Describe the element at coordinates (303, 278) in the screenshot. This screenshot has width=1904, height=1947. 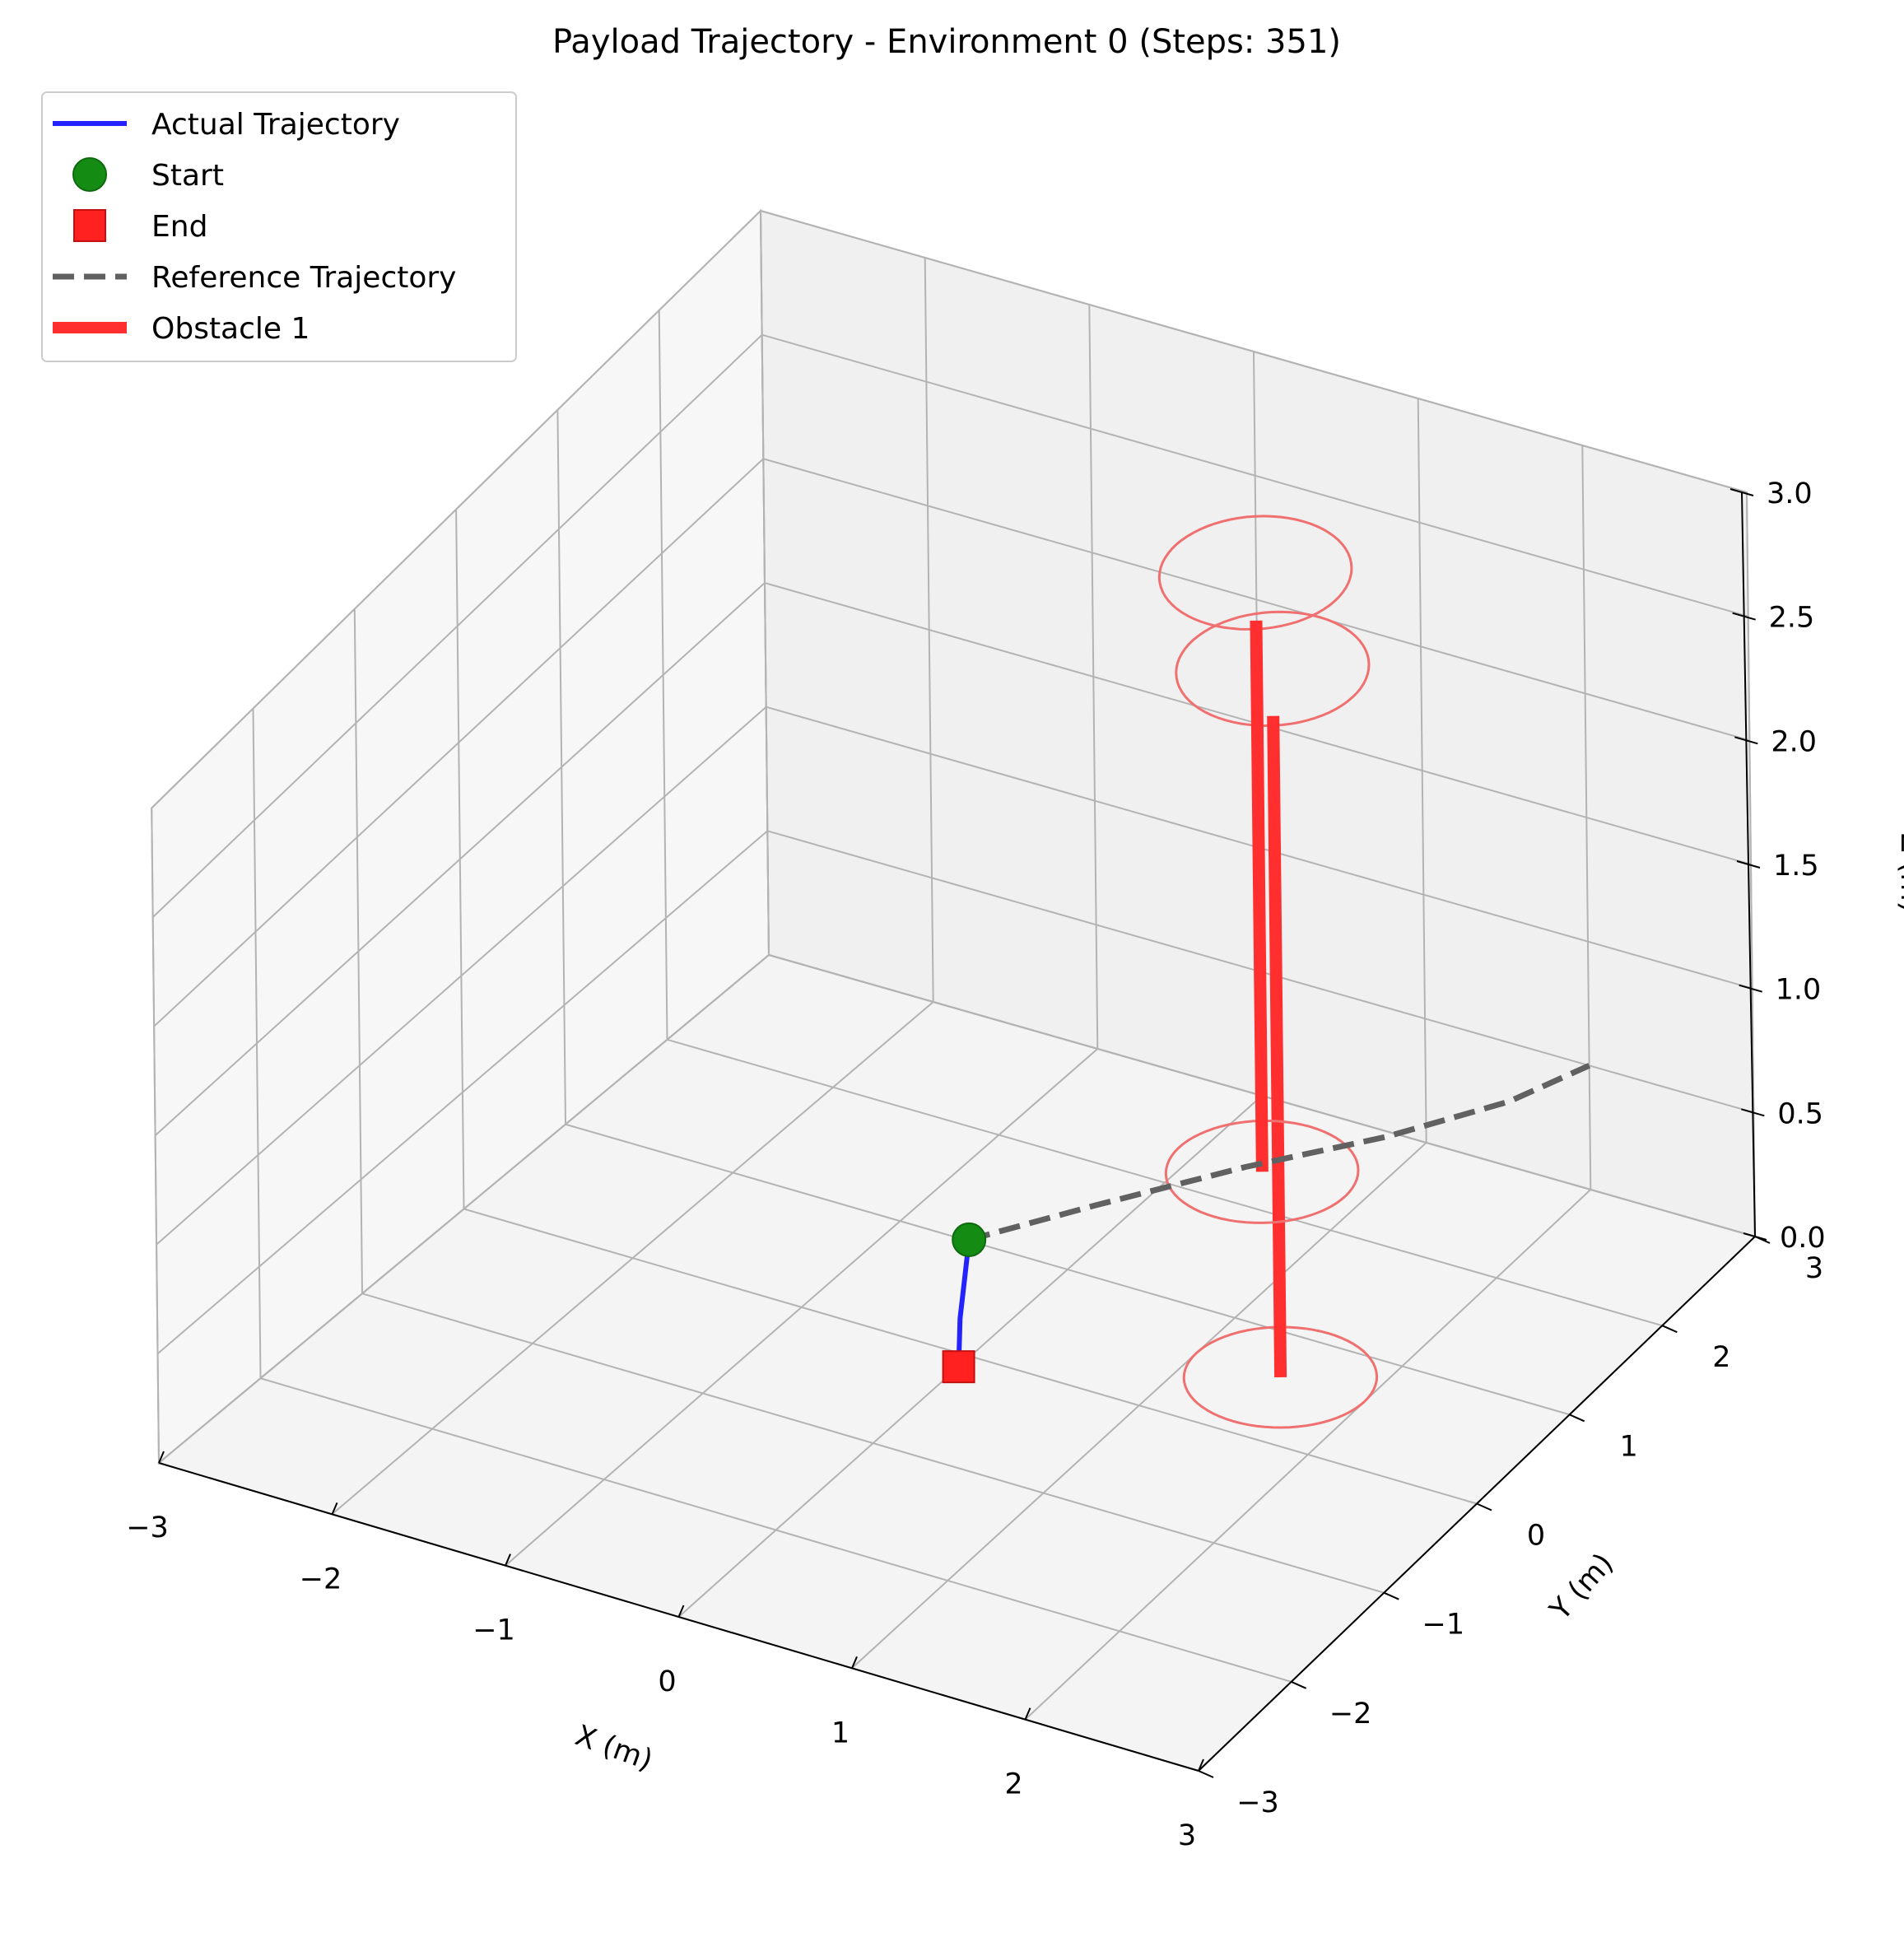
I see `legend-label: Reference Trajectory` at that location.